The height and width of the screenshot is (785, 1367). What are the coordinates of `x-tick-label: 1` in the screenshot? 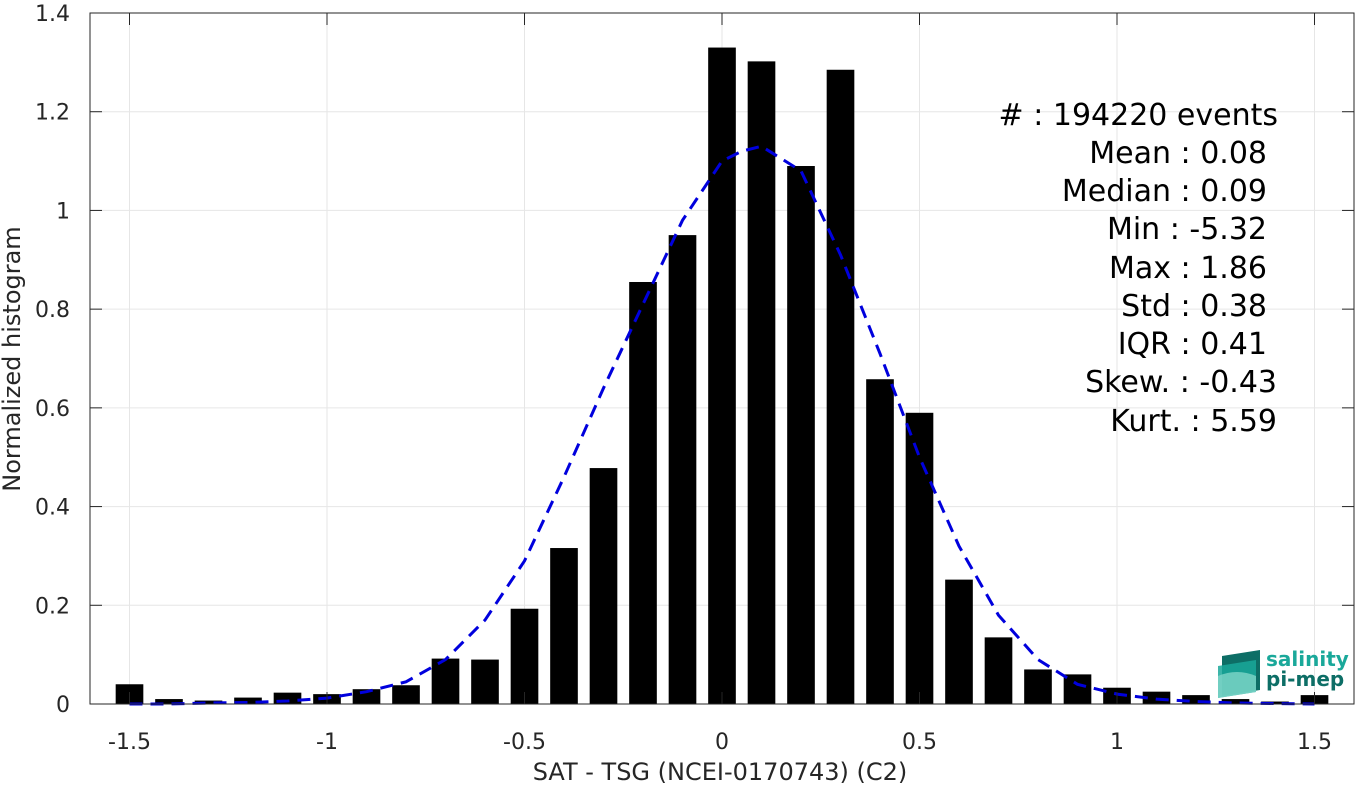 It's located at (1117, 742).